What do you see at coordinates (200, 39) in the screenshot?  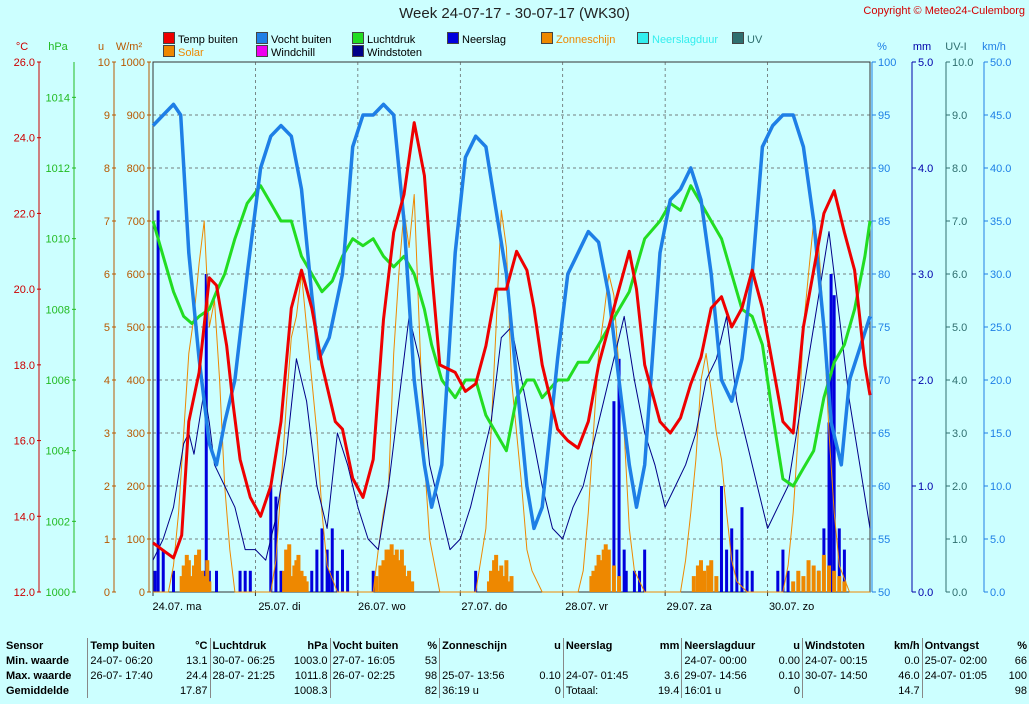 I see `legend-item: Temp buiten` at bounding box center [200, 39].